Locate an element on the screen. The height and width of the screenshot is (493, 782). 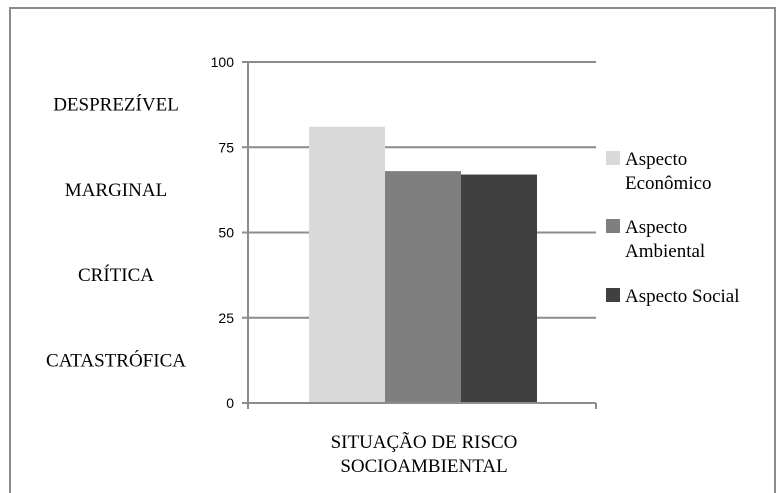
legend-item-aspecto-econômico: Aspecto Econômico is located at coordinates (659, 171).